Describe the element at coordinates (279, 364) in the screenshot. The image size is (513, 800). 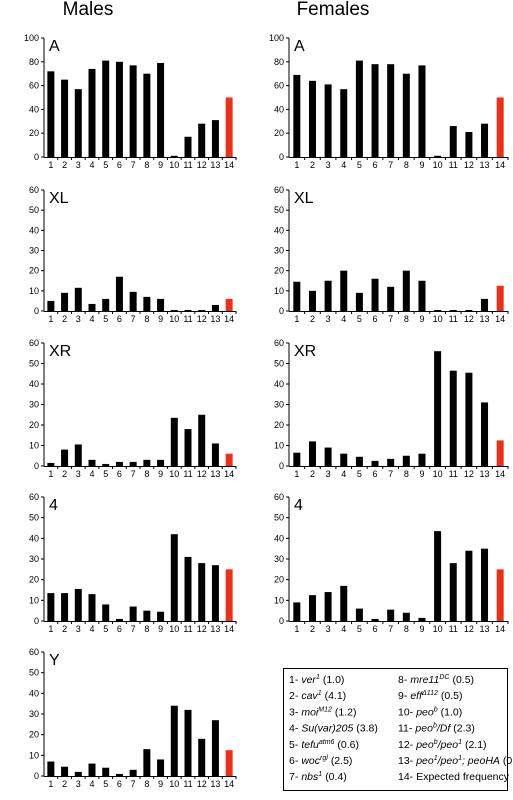
I see `y-tick-label: 50` at that location.